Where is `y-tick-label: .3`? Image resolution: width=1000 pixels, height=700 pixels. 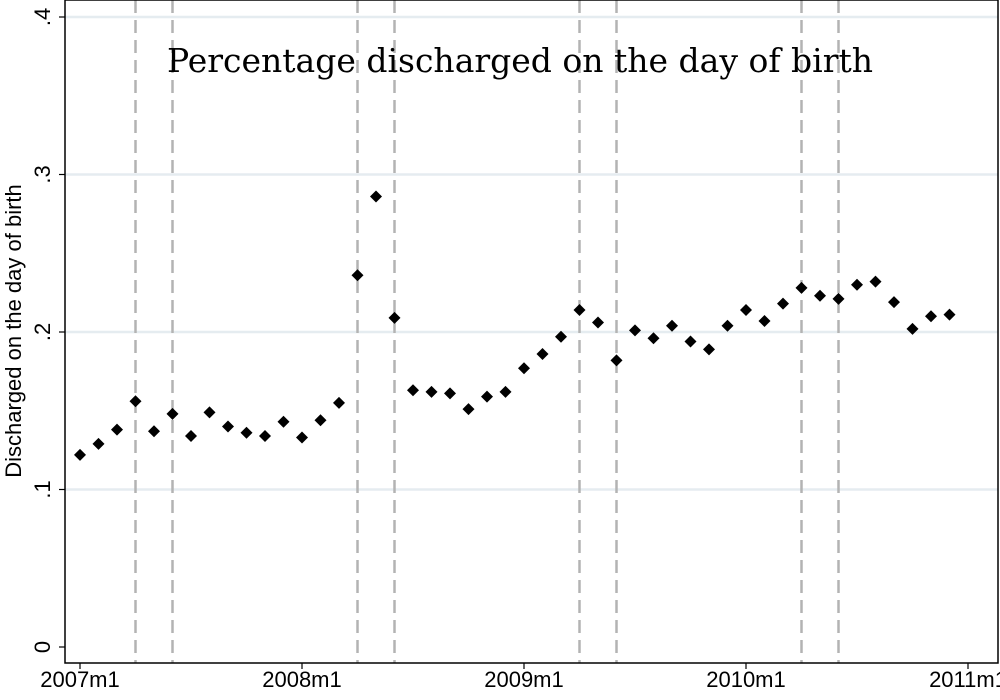 y-tick-label: .3 is located at coordinates (42, 174).